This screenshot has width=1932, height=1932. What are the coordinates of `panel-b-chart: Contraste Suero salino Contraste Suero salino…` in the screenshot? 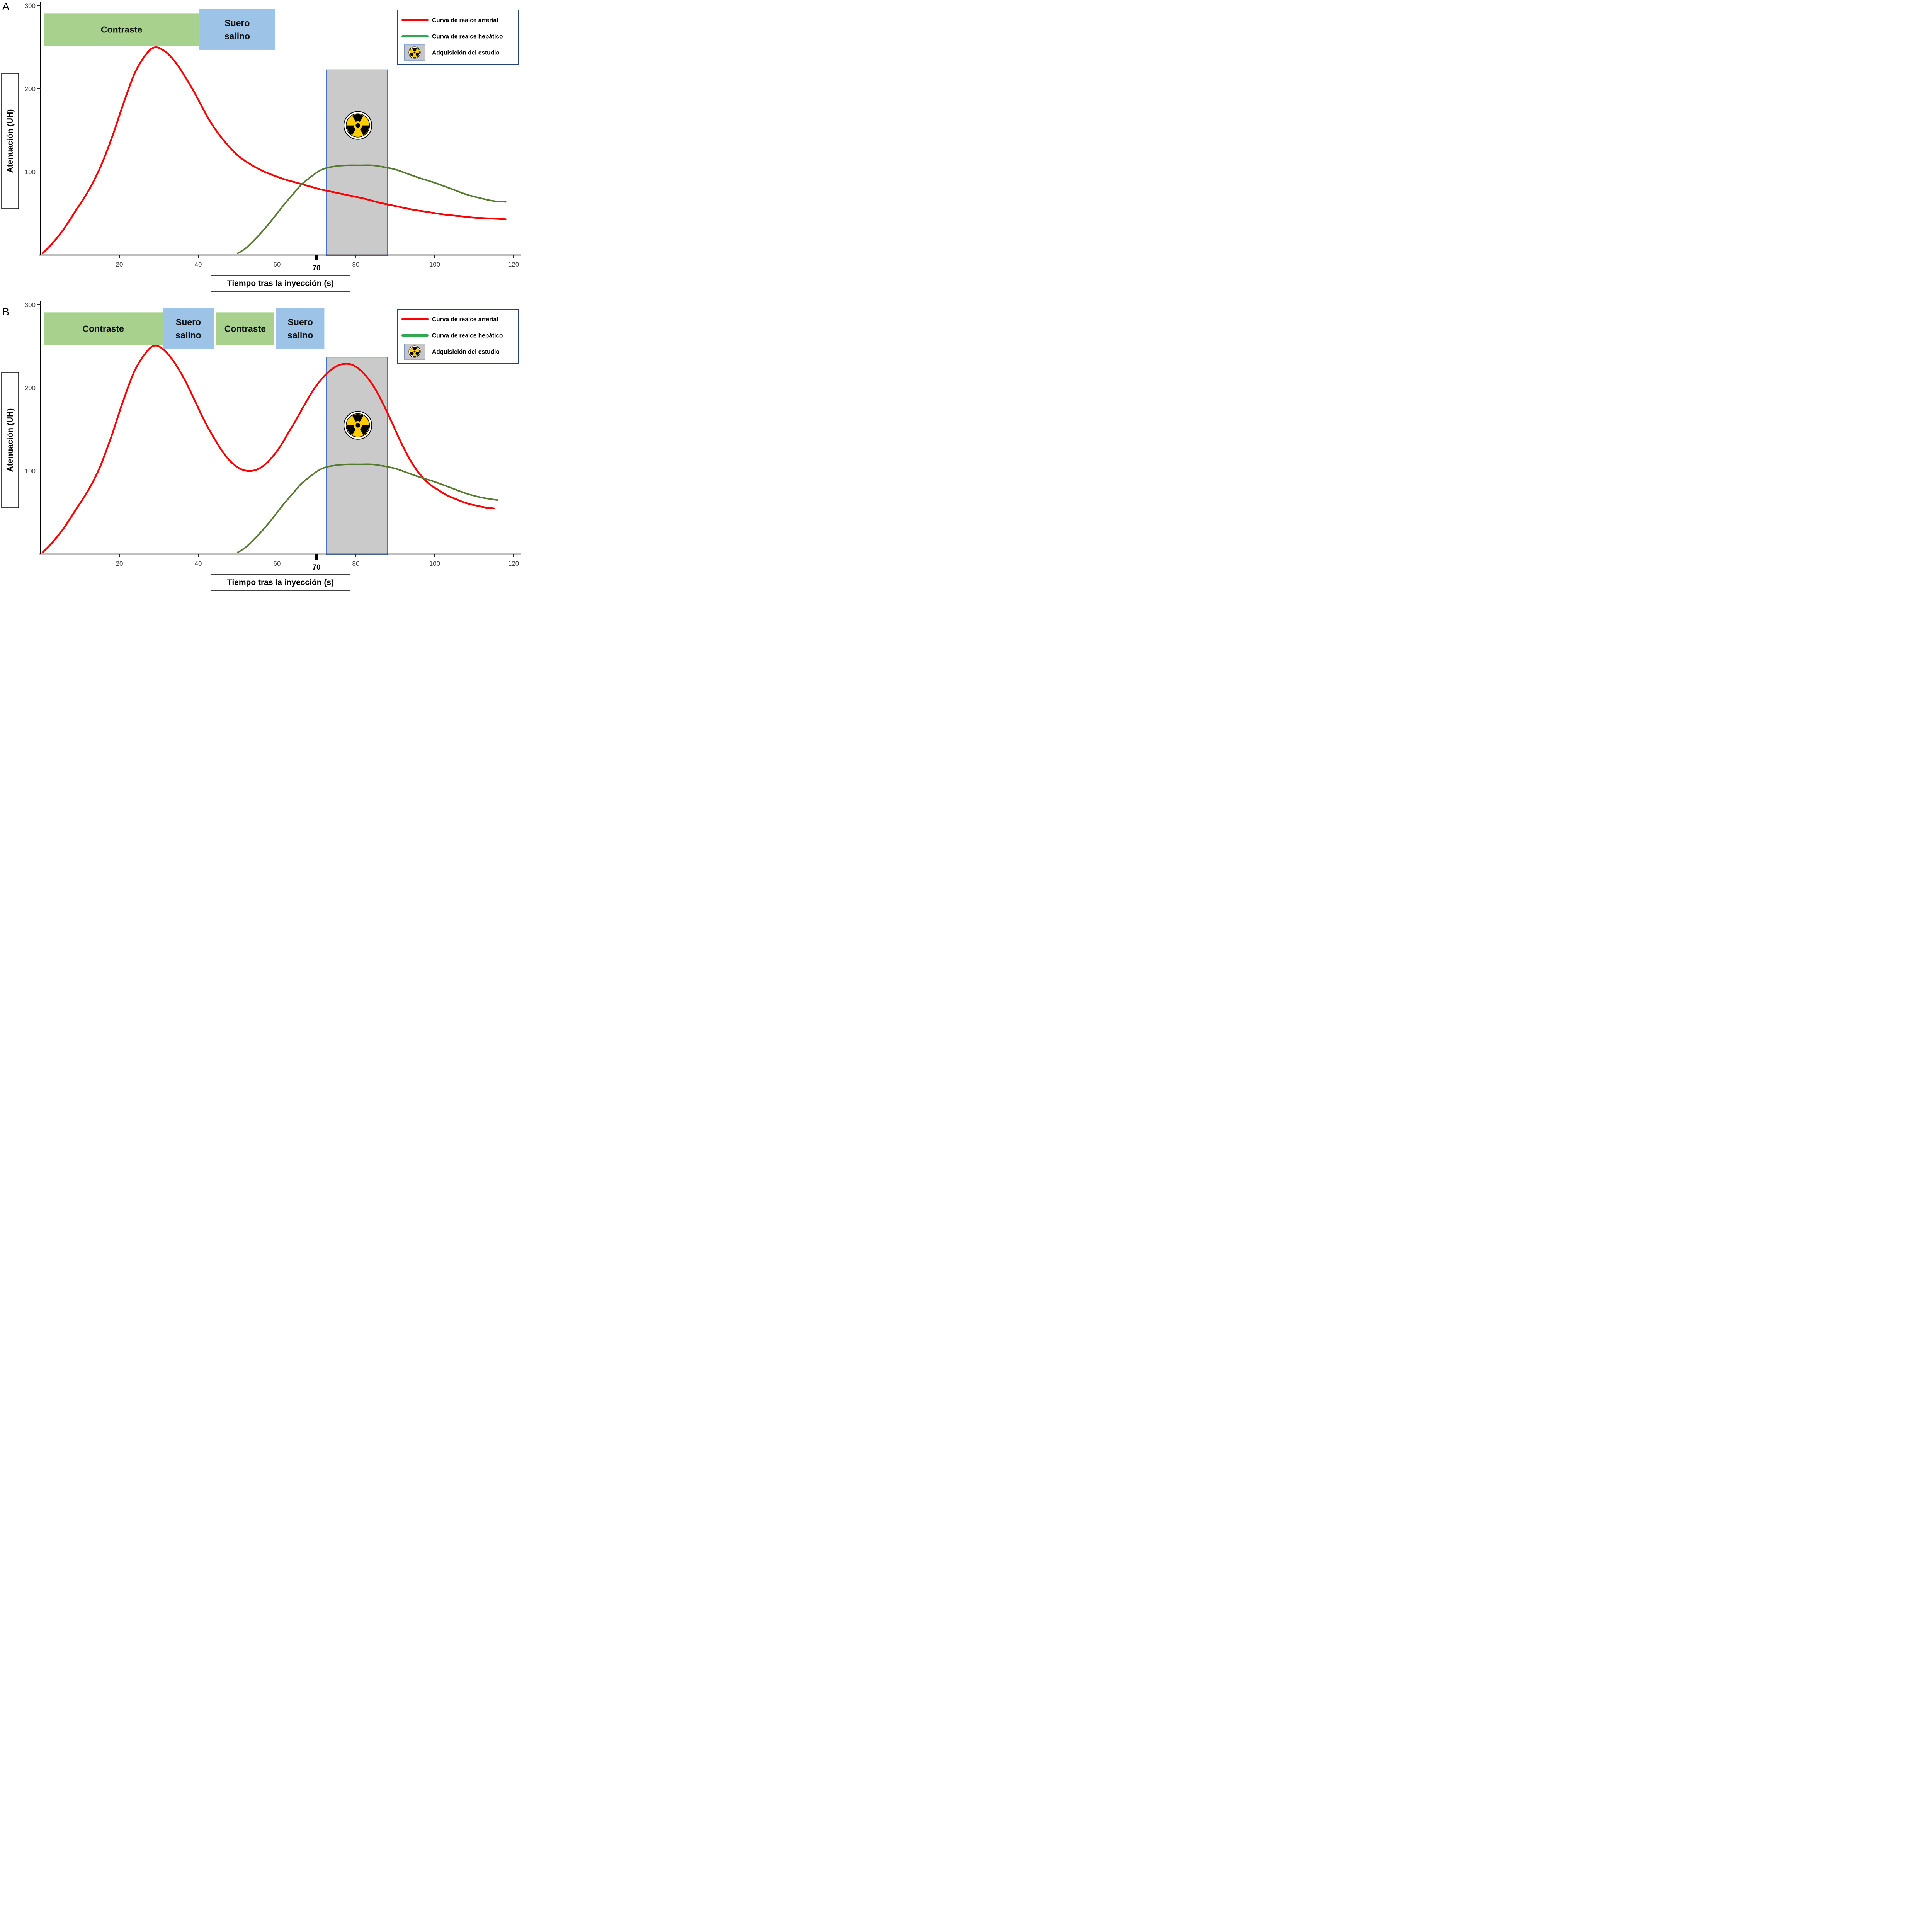 It's located at (261, 446).